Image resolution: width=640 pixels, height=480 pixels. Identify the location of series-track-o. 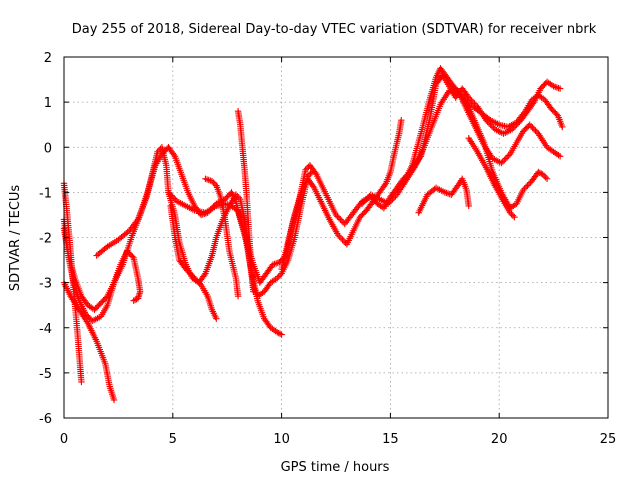
(491, 178).